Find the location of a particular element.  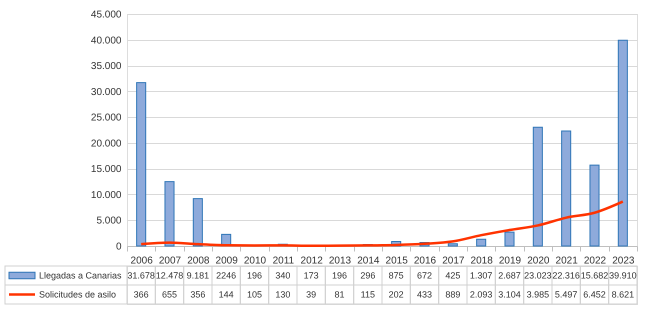

y-tick-label: 10.000 is located at coordinates (106, 195).